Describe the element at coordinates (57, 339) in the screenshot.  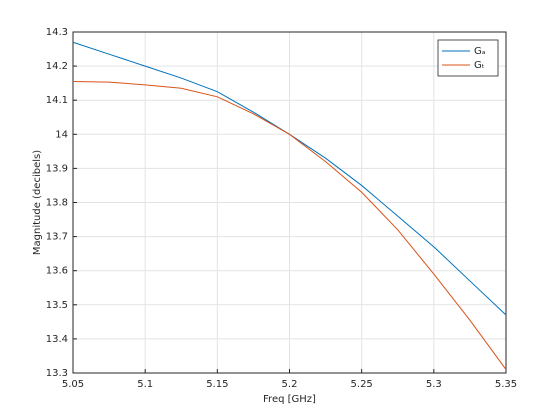
I see `y-tick-label: 13.4` at that location.